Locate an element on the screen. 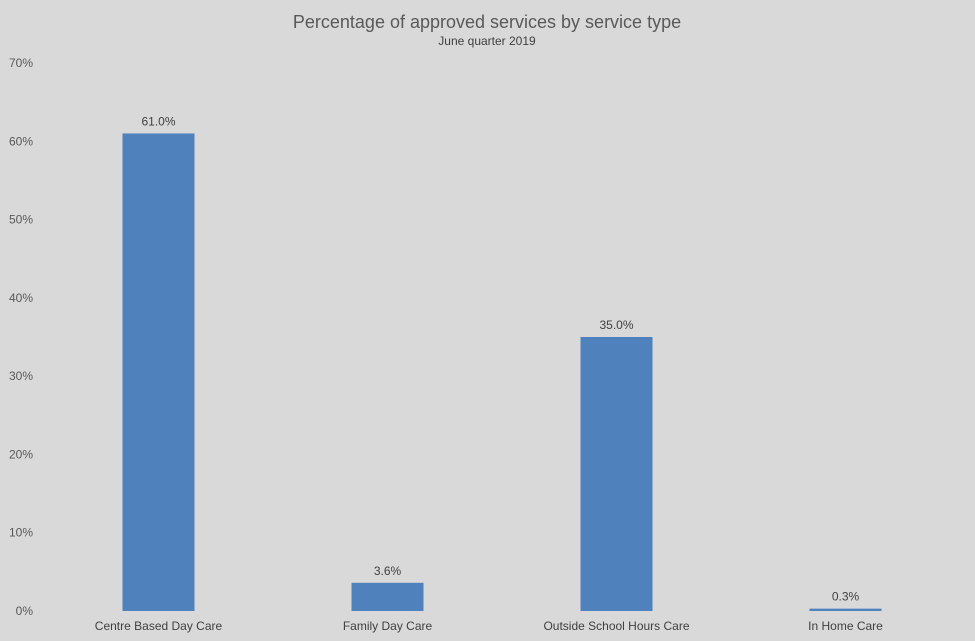  x-category-label: Outside School Hours Care is located at coordinates (616, 626).